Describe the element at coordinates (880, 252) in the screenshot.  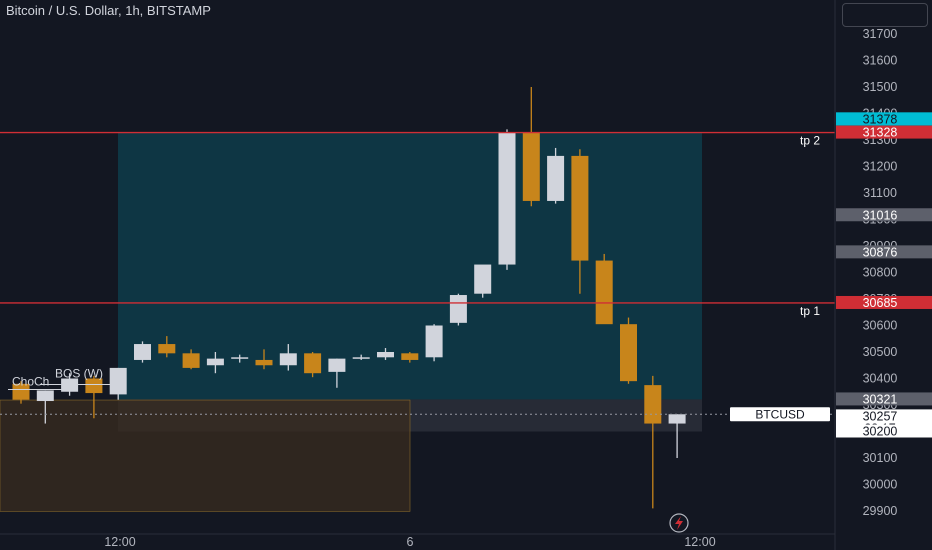
I see `price-label: 30876` at that location.